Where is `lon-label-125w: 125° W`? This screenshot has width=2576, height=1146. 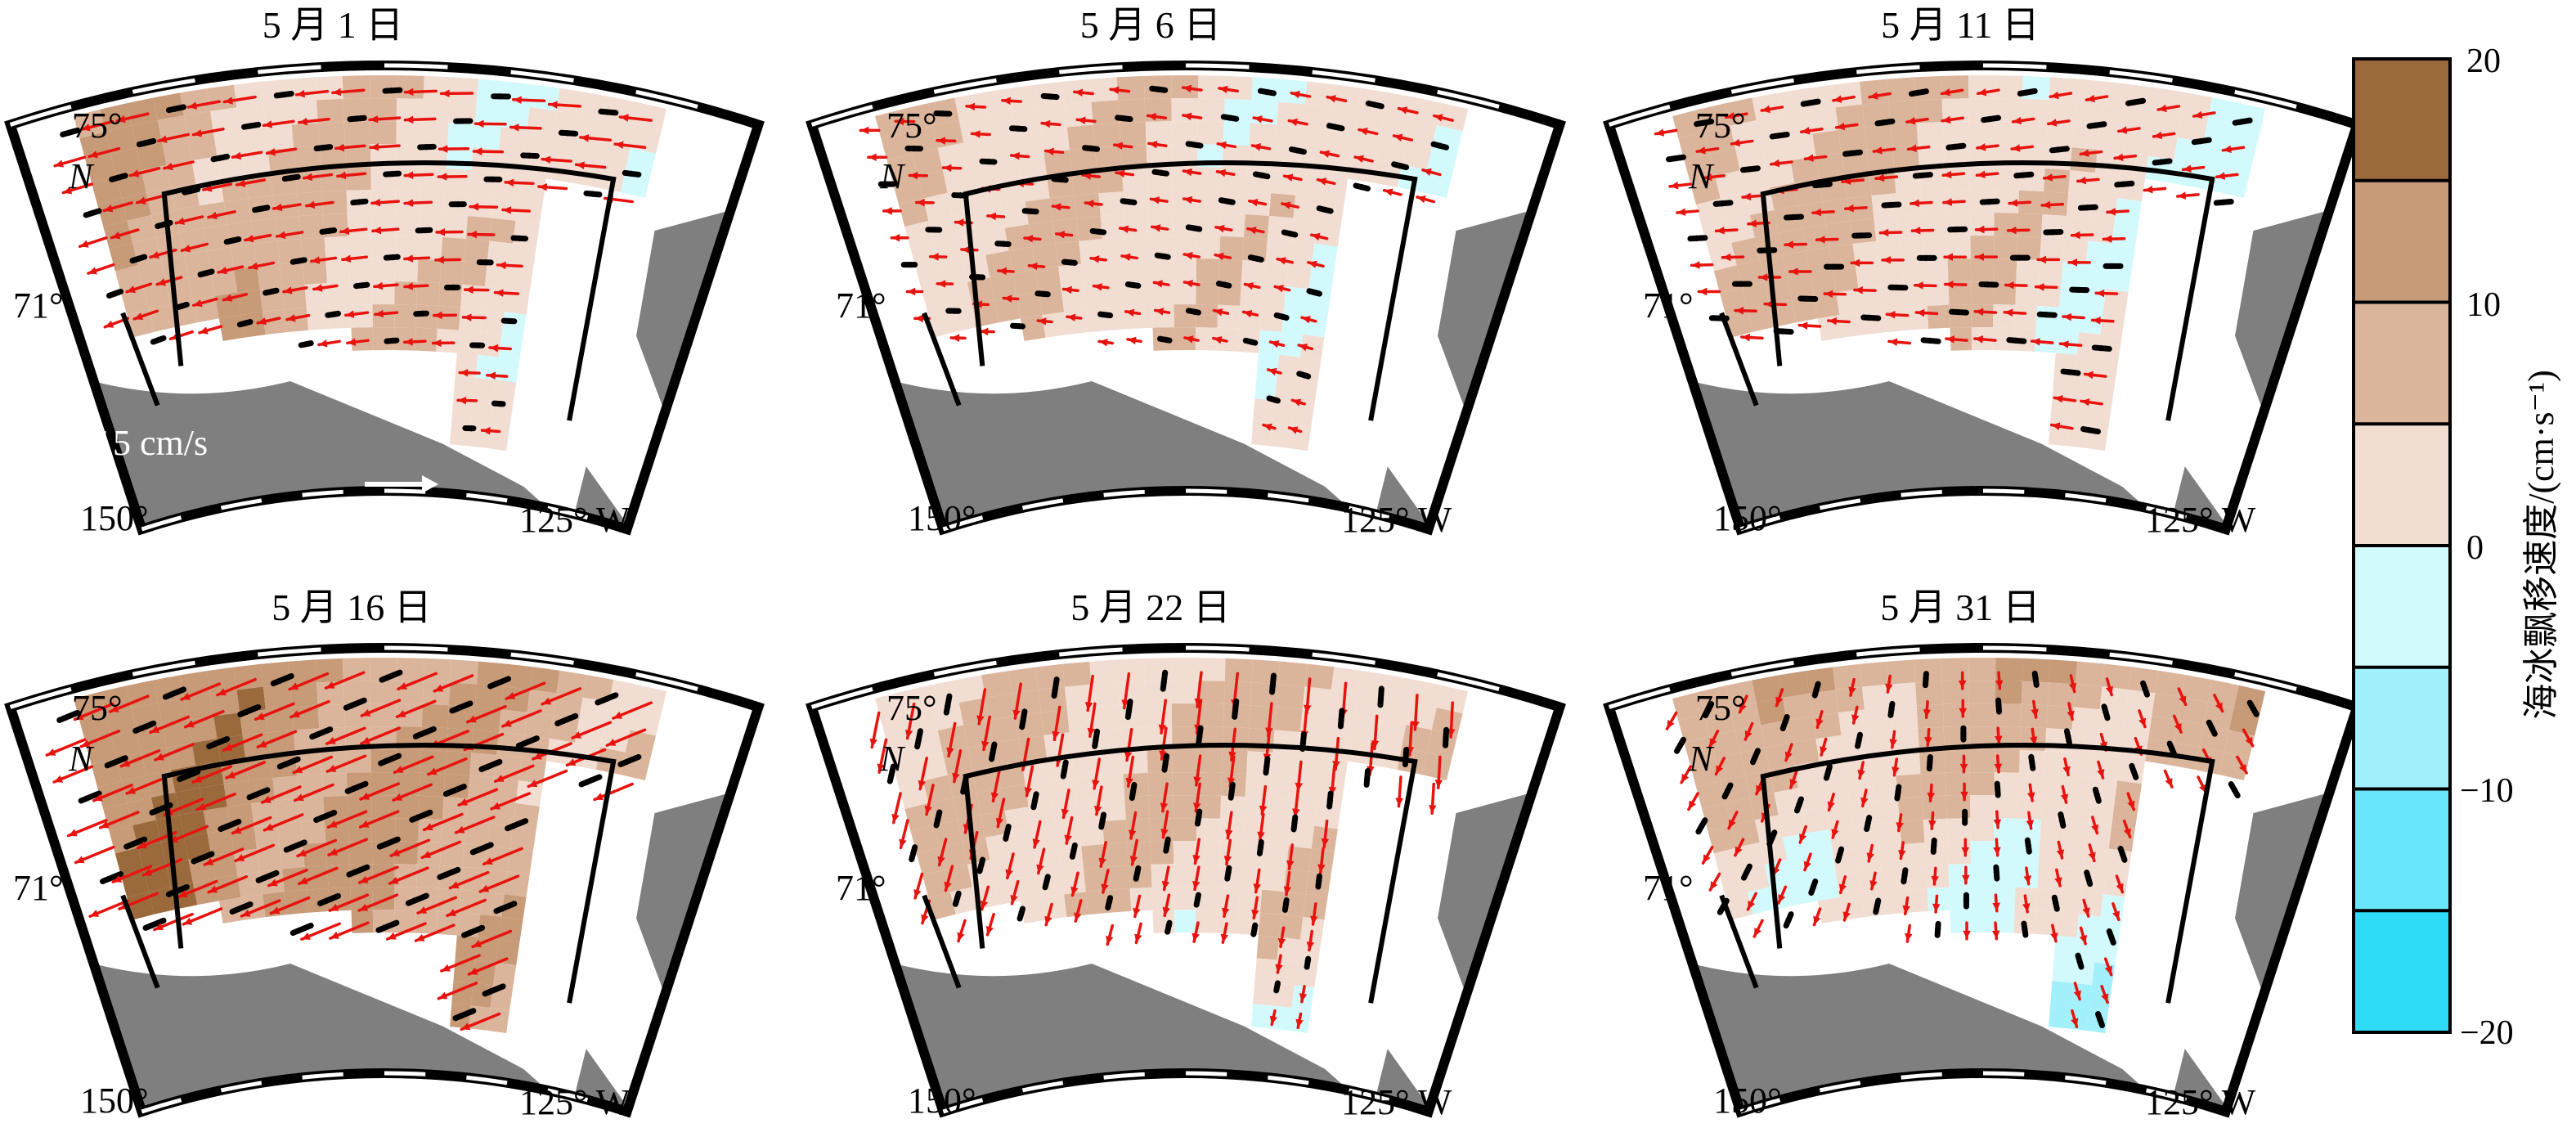 lon-label-125w: 125° W is located at coordinates (575, 1102).